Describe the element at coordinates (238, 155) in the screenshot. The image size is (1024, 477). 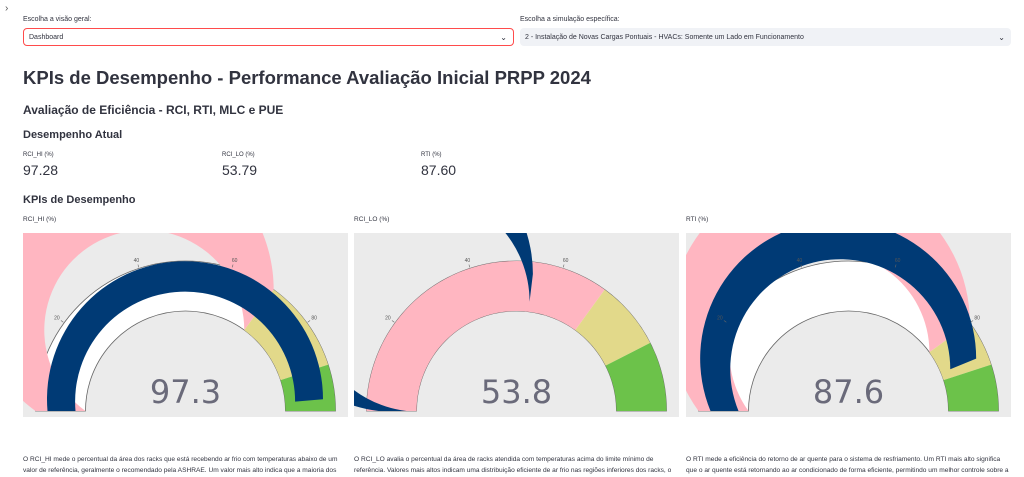
I see `metric-label: RCI_LO (%)` at that location.